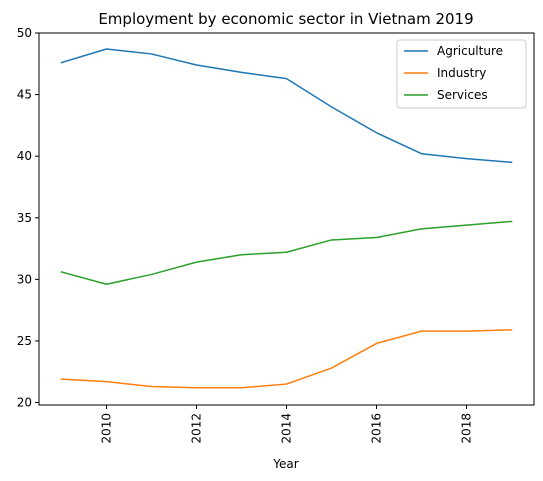 The width and height of the screenshot is (543, 481). I want to click on legend-box, so click(461, 74).